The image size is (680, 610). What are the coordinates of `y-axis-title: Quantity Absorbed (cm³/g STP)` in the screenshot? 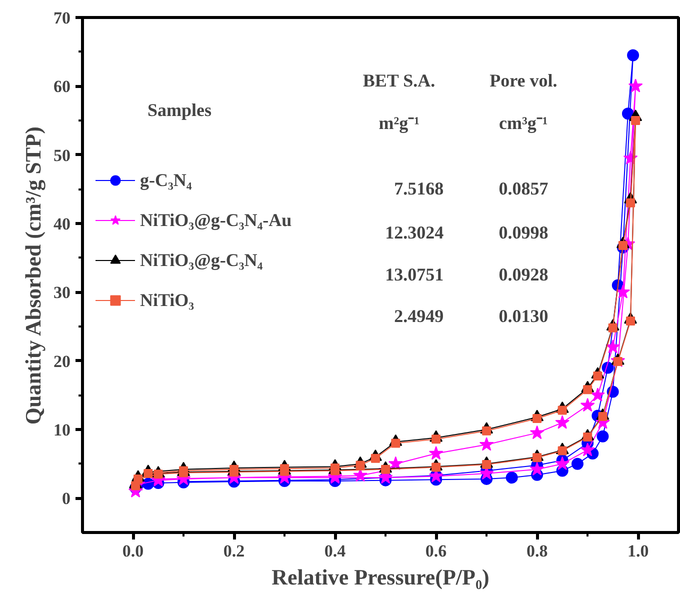 It's located at (33, 275).